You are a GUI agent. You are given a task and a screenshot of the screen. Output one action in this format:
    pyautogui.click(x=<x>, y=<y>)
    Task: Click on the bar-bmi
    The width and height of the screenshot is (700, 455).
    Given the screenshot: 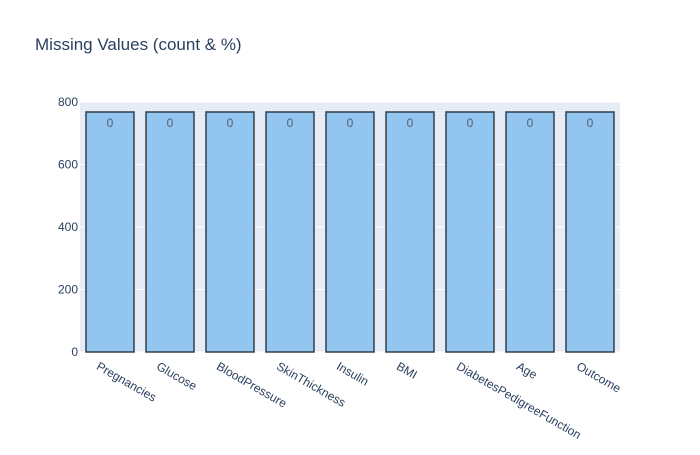 What is the action you would take?
    pyautogui.click(x=410, y=232)
    